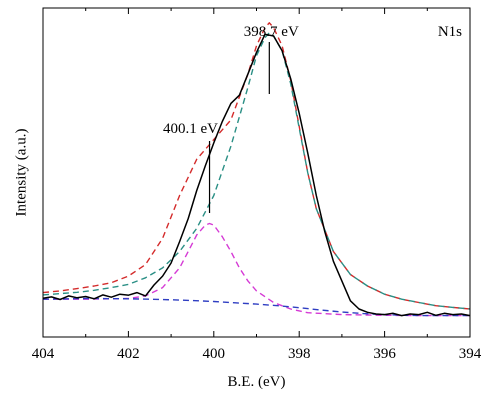  Describe the element at coordinates (384, 354) in the screenshot. I see `x-tick-label: 396` at that location.